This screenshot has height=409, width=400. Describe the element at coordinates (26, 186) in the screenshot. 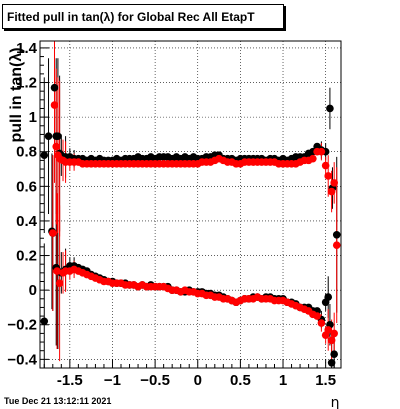

I see `y-tick-label: 0.6` at that location.